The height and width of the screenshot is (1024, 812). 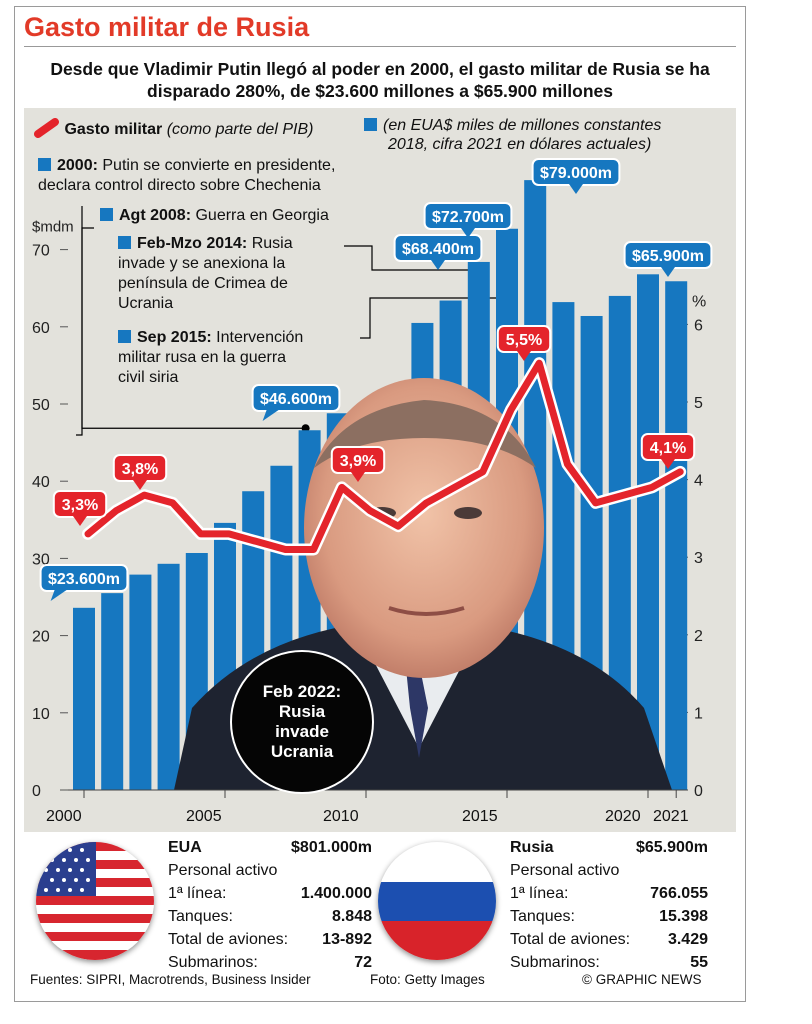 I want to click on event-connector-2008, so click(x=195, y=328).